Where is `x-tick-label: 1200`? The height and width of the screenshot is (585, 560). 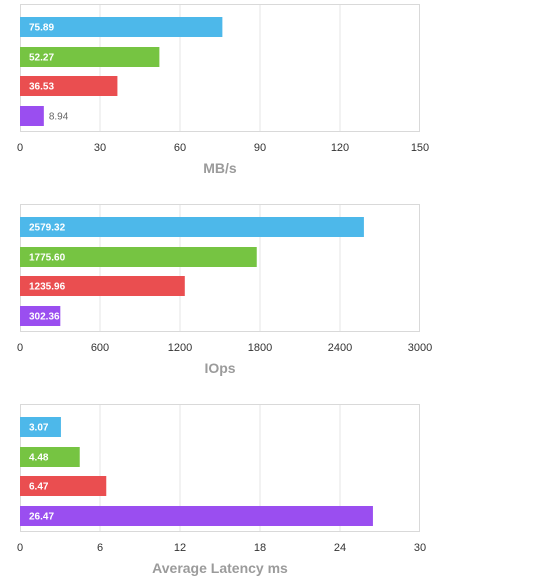 x-tick-label: 1200 is located at coordinates (180, 348).